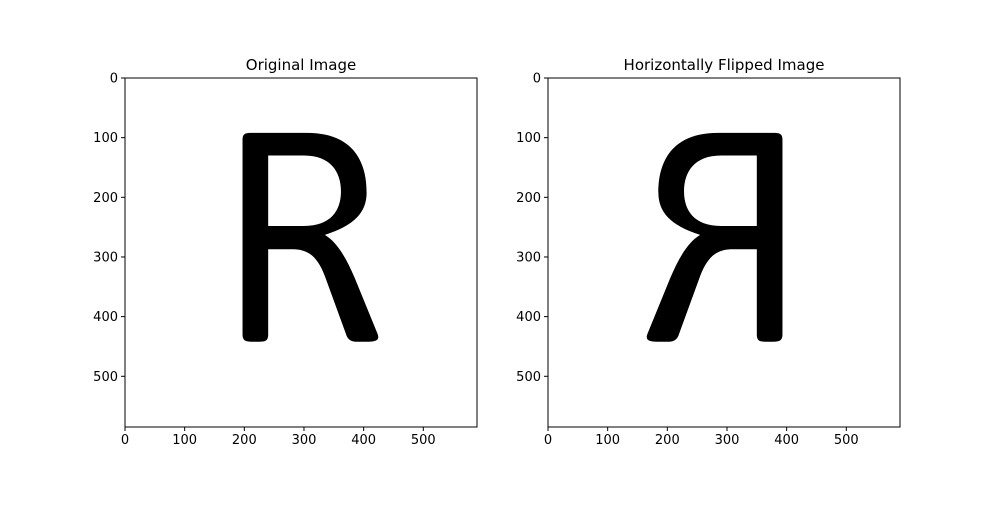 Image resolution: width=1000 pixels, height=505 pixels. I want to click on x-tick-label-original-1: 100, so click(184, 440).